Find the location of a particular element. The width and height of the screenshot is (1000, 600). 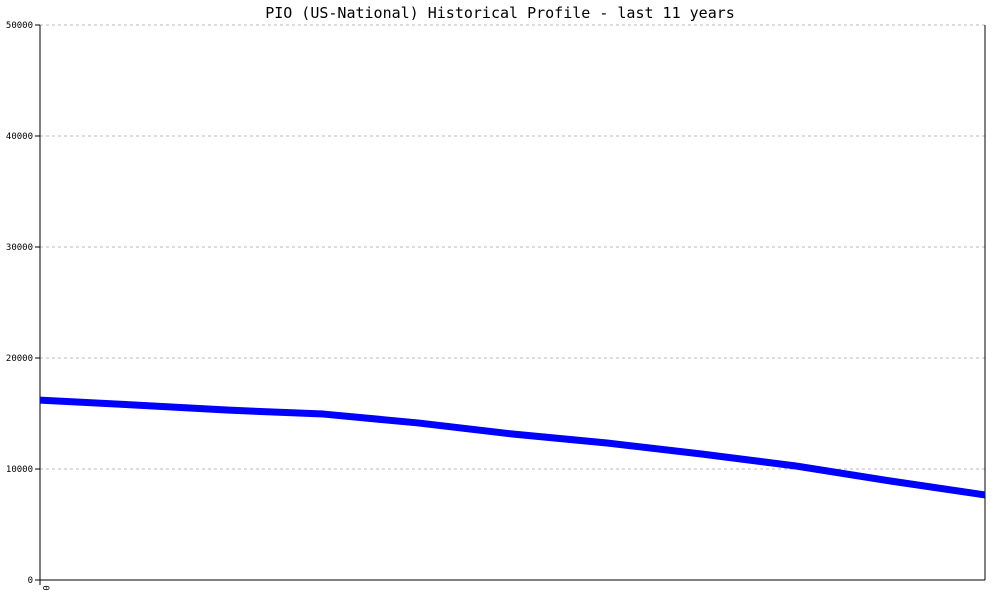

y-tick-label: 30000 is located at coordinates (19, 248).